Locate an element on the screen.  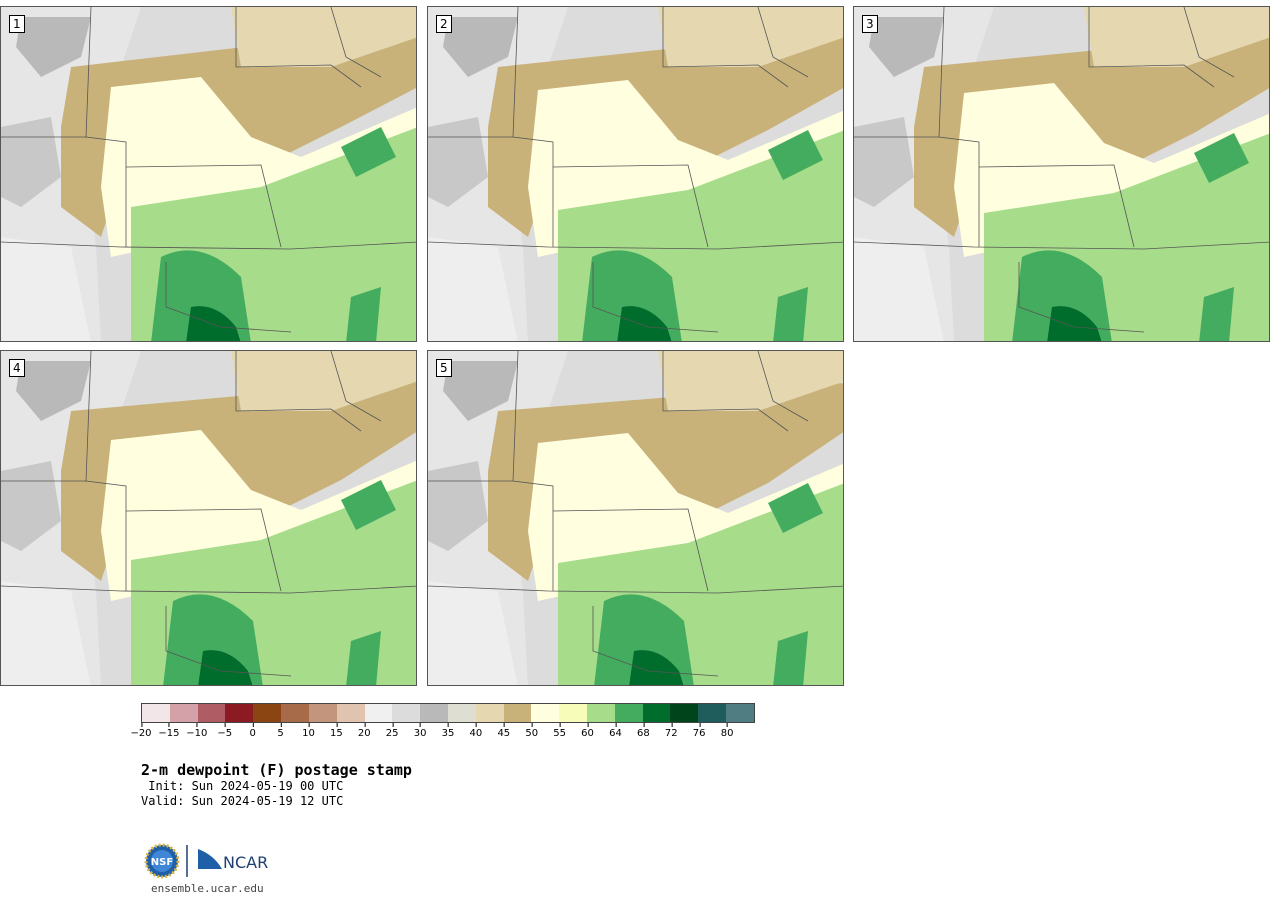
nsf-logo-icon: NSF is located at coordinates (162, 861).